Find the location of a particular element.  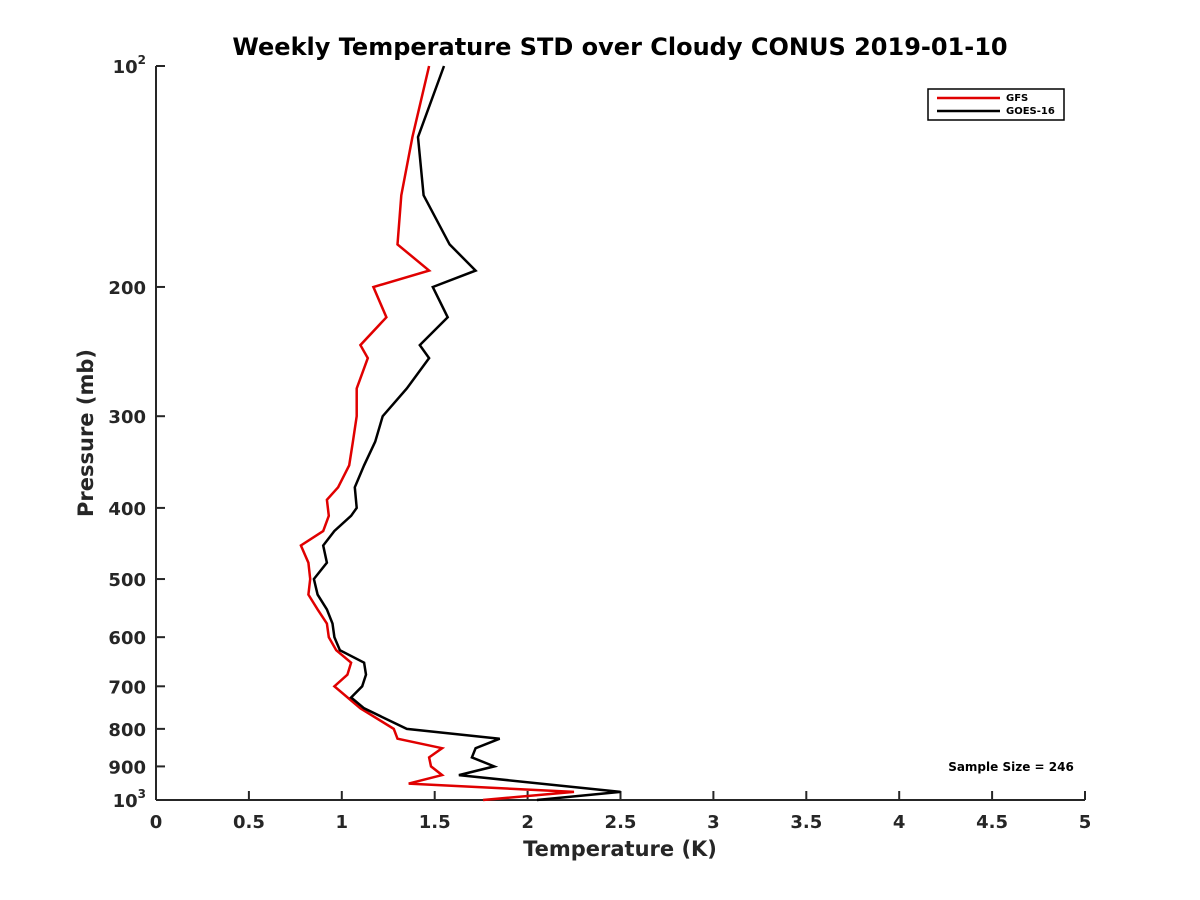

x-tick-label: 2.5 is located at coordinates (621, 822).